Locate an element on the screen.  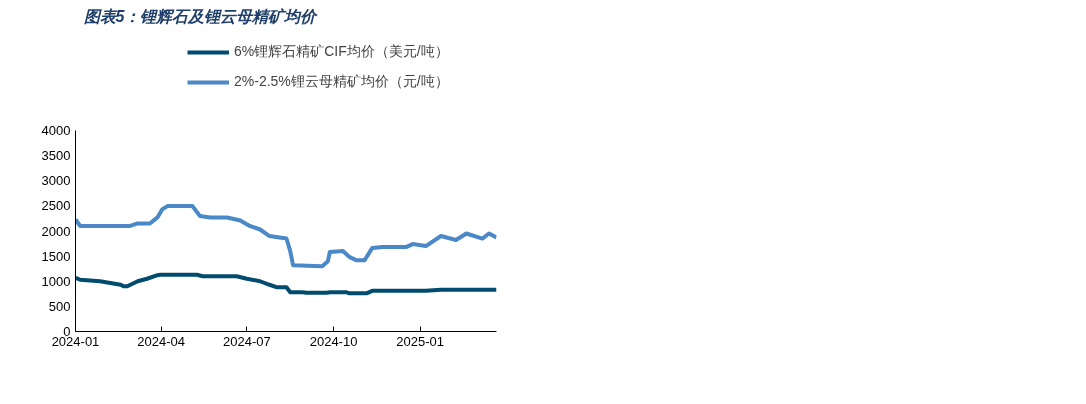
legend-label: 2%-2.5%锂云母精矿均价（元/吨） is located at coordinates (341, 82).